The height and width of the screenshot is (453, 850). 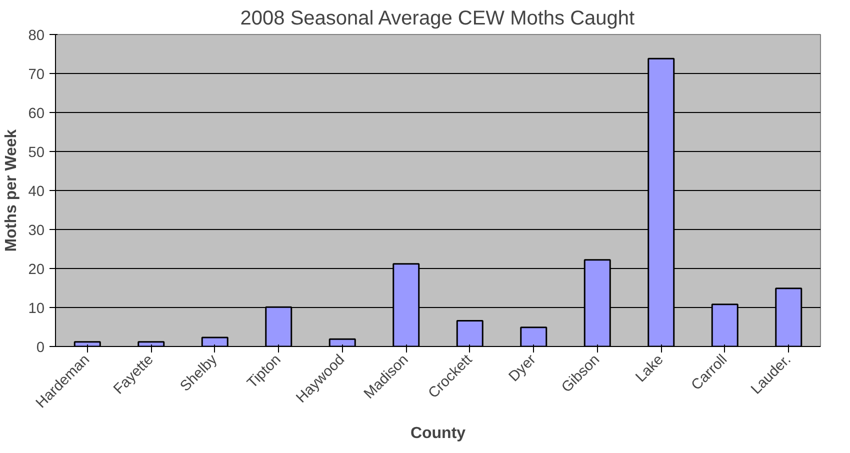 I want to click on y-tick-label: 60, so click(x=36, y=114).